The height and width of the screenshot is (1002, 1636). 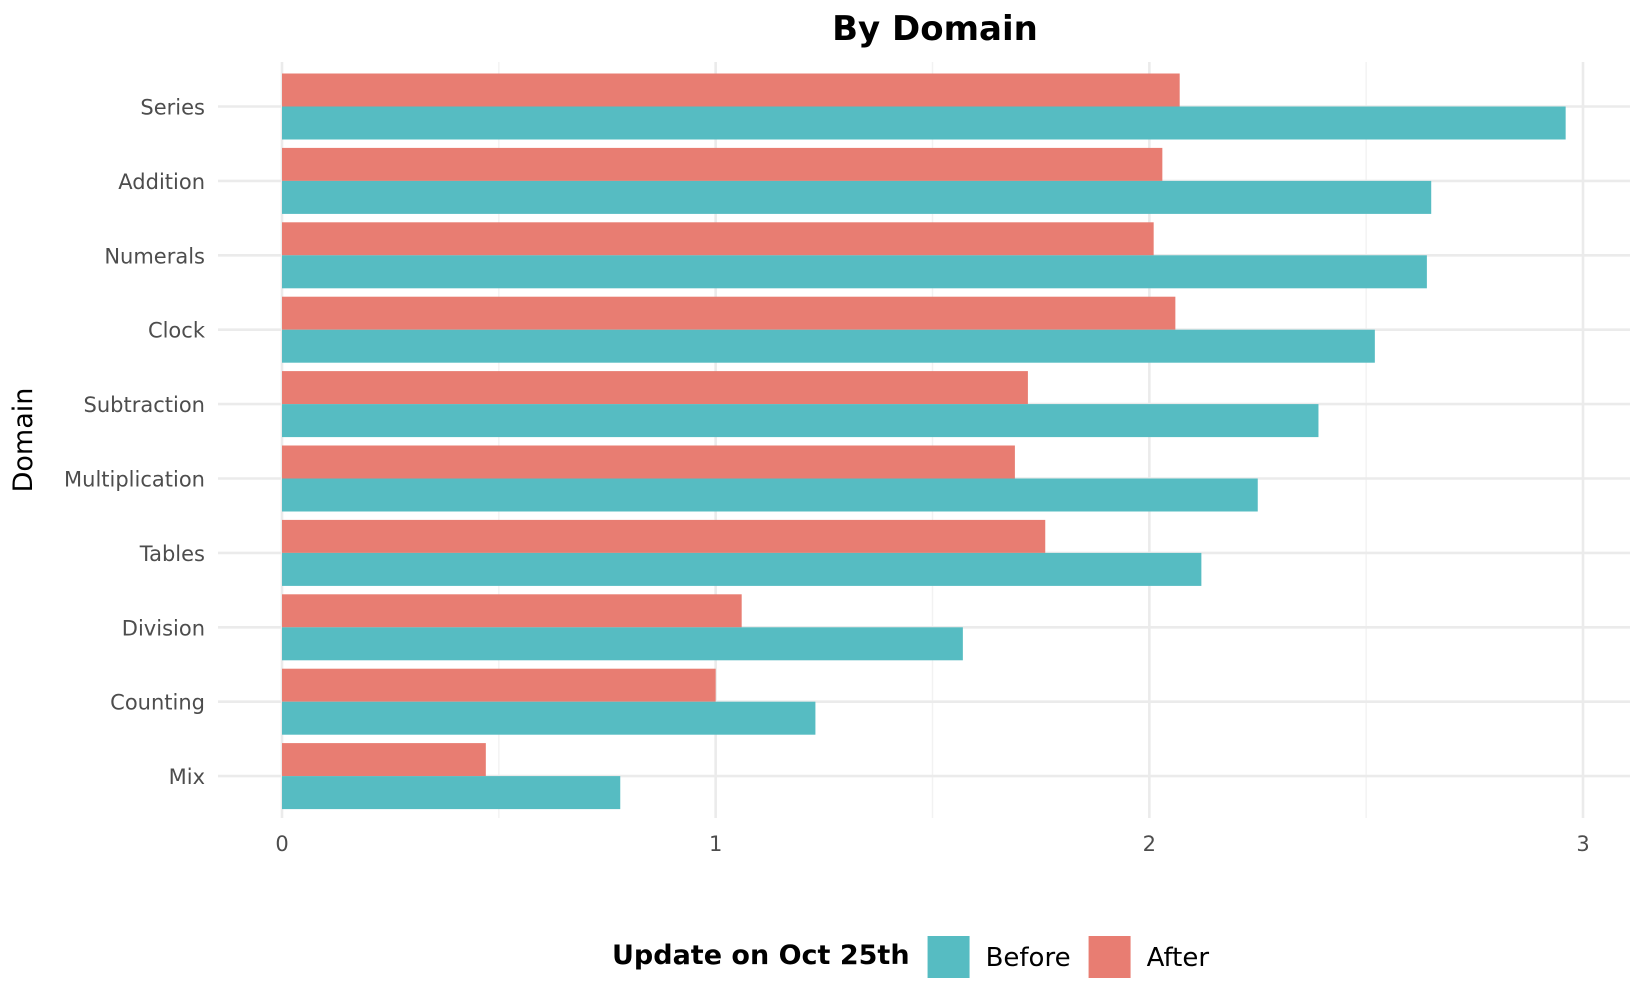 What do you see at coordinates (1582, 844) in the screenshot?
I see `x-tick-label: 3` at bounding box center [1582, 844].